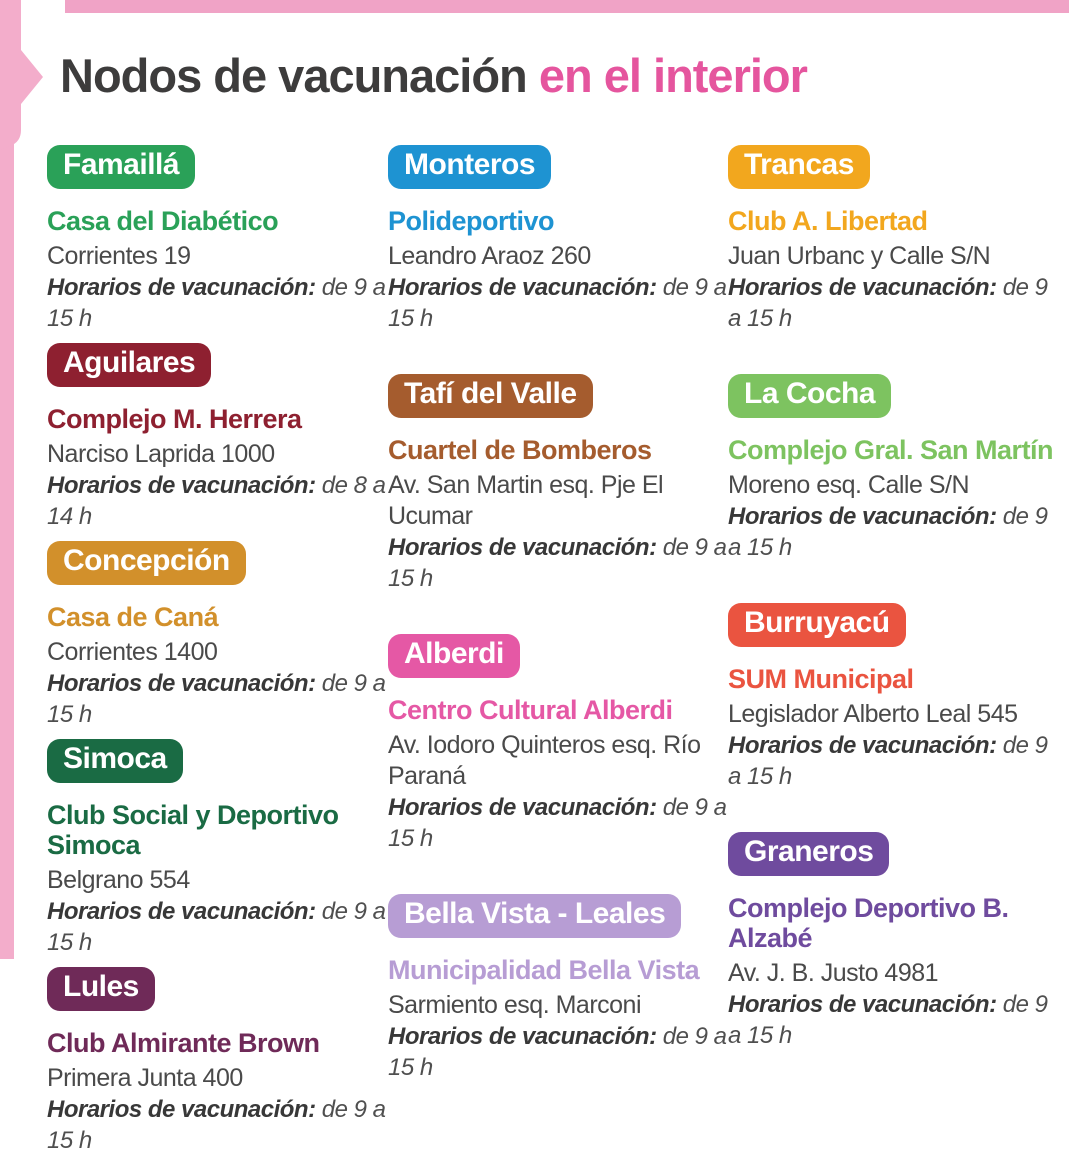 The image size is (1069, 1165). Describe the element at coordinates (673, 75) in the screenshot. I see `page-title-accent: en el interior` at that location.